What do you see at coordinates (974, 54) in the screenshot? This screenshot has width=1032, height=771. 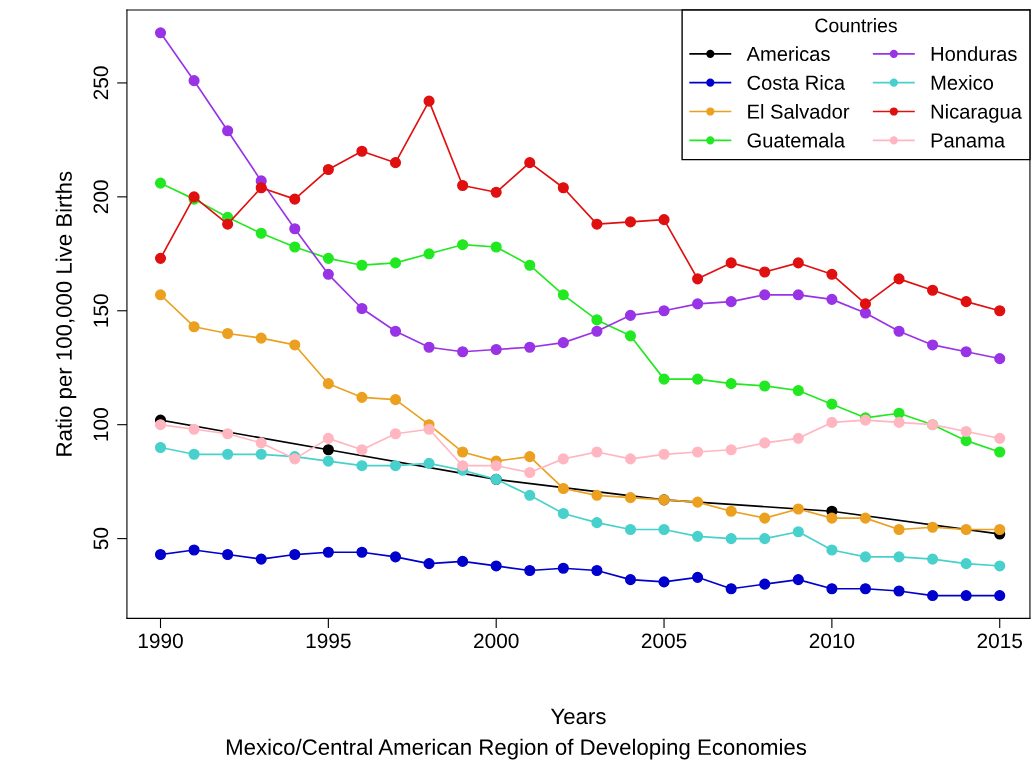 I see `legend-label: Honduras` at bounding box center [974, 54].